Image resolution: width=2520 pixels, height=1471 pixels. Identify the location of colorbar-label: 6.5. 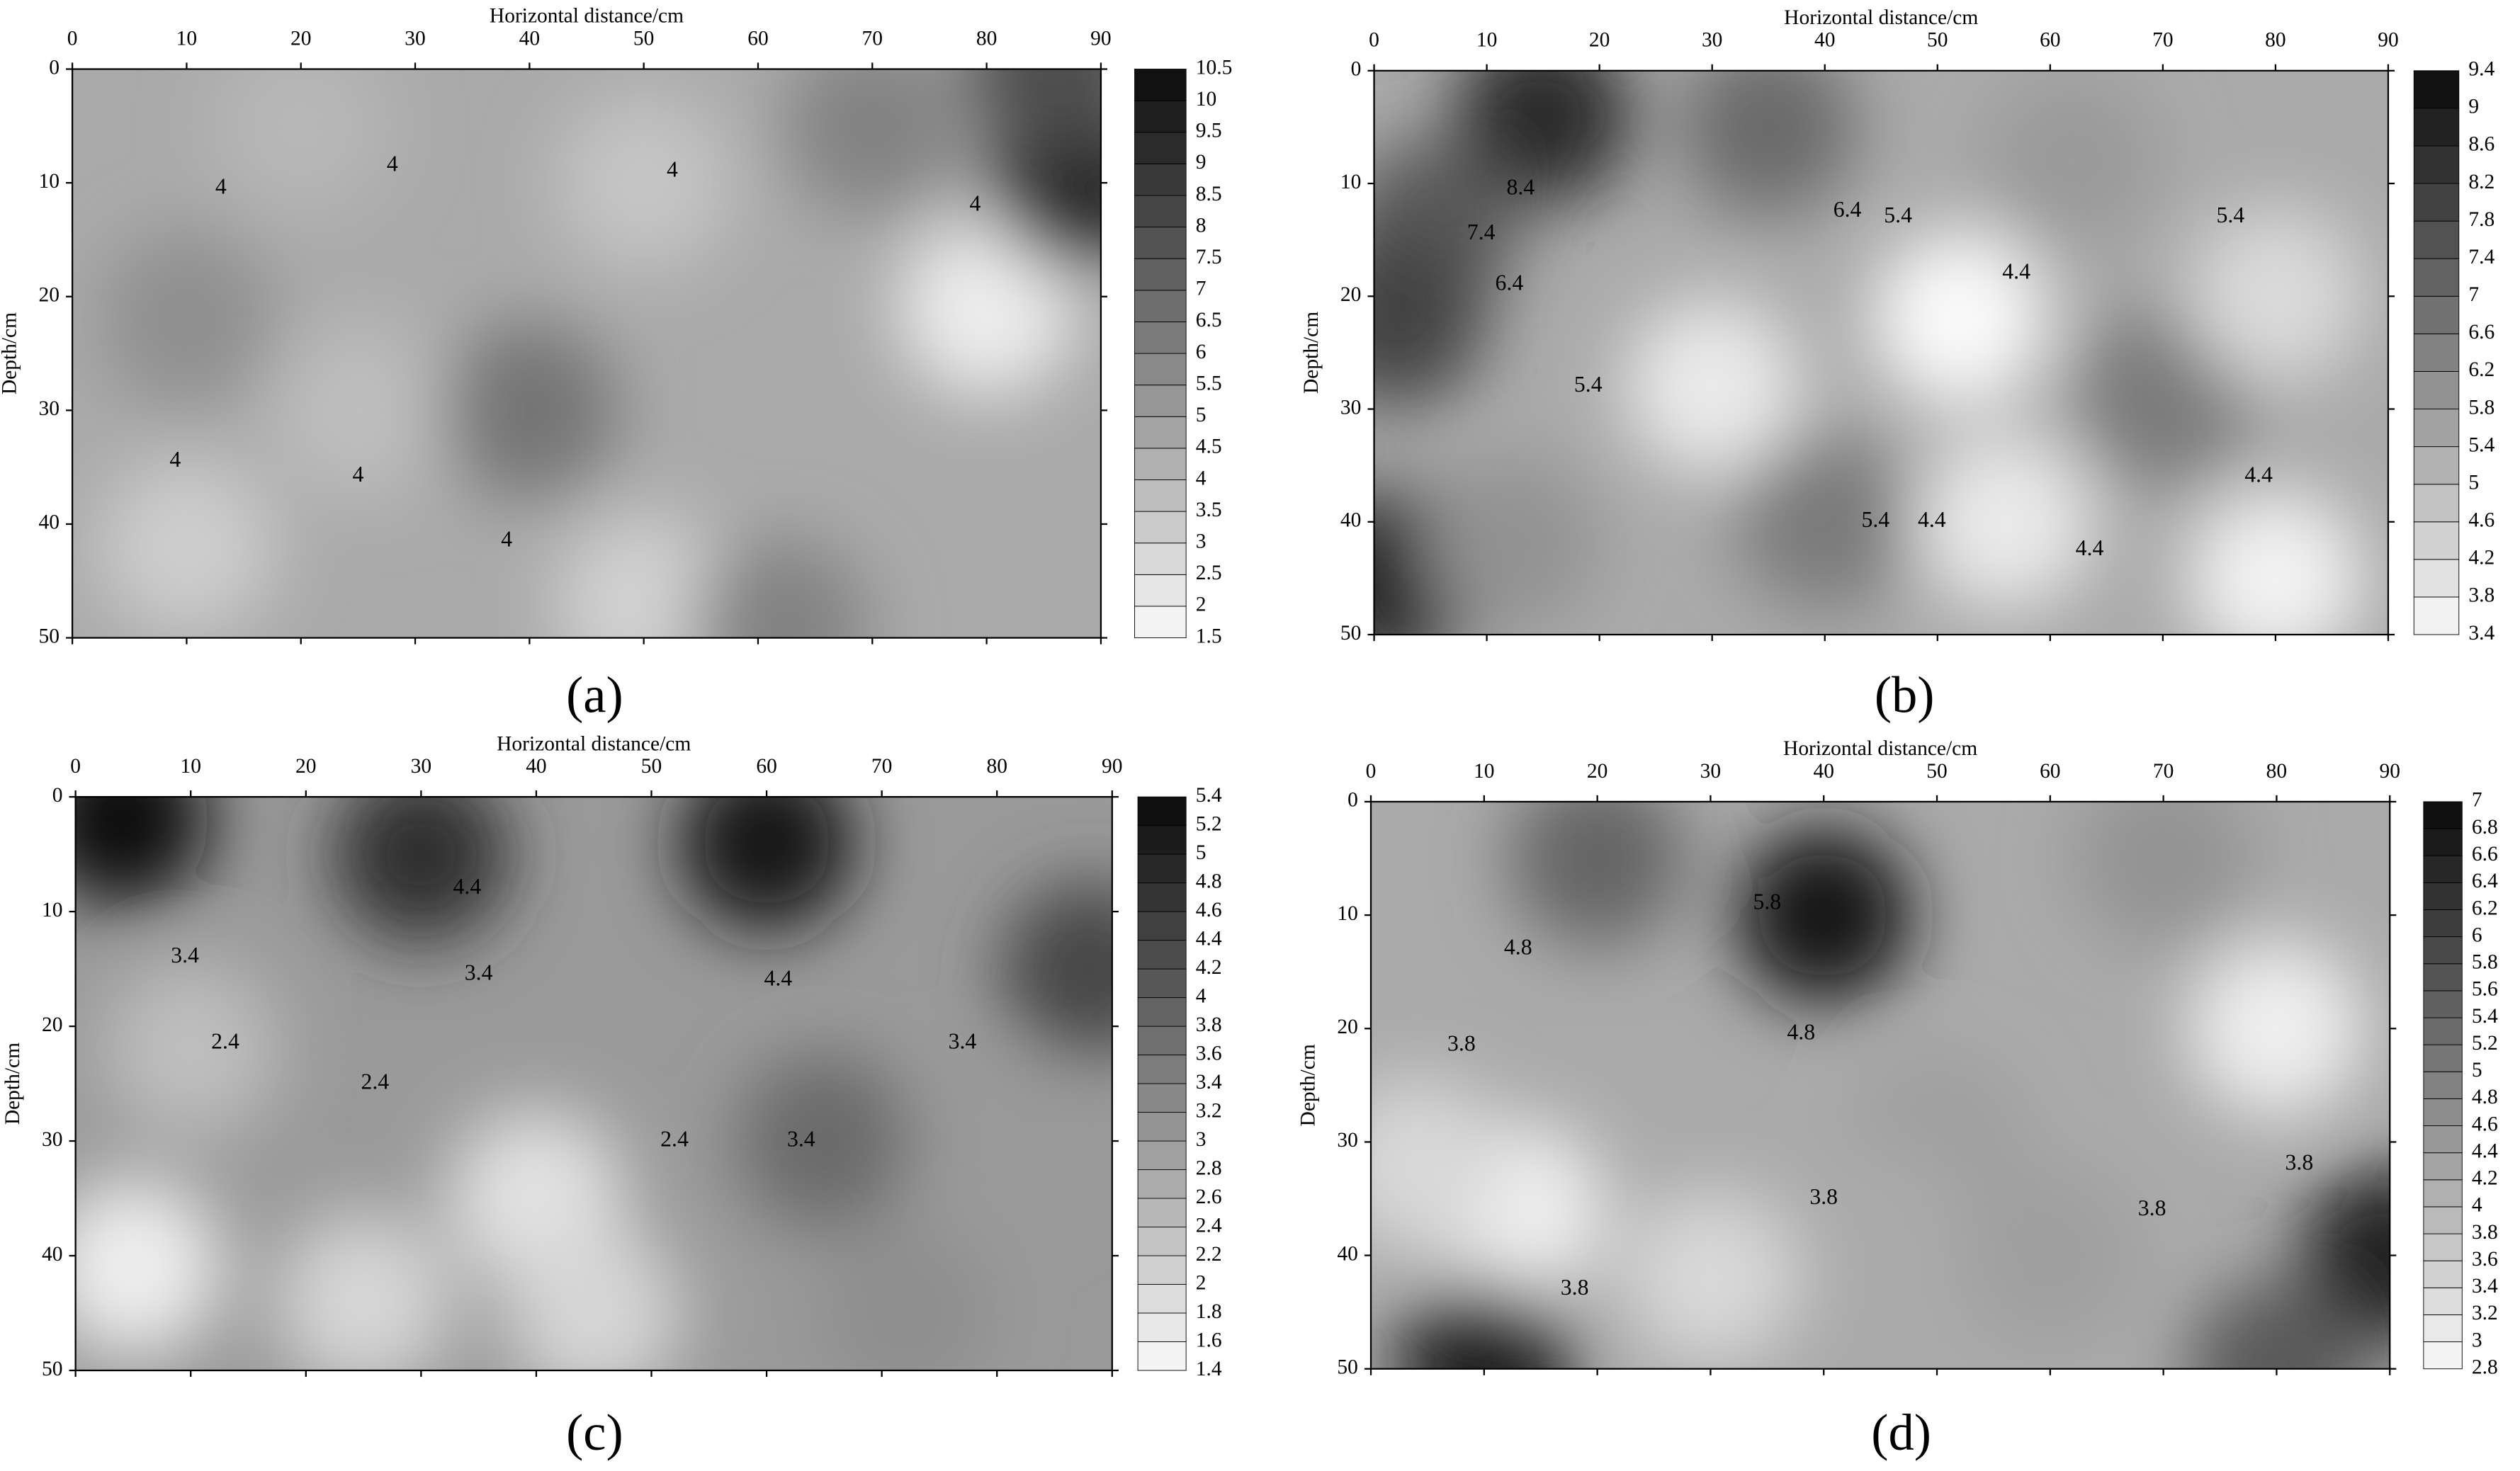
(1209, 320).